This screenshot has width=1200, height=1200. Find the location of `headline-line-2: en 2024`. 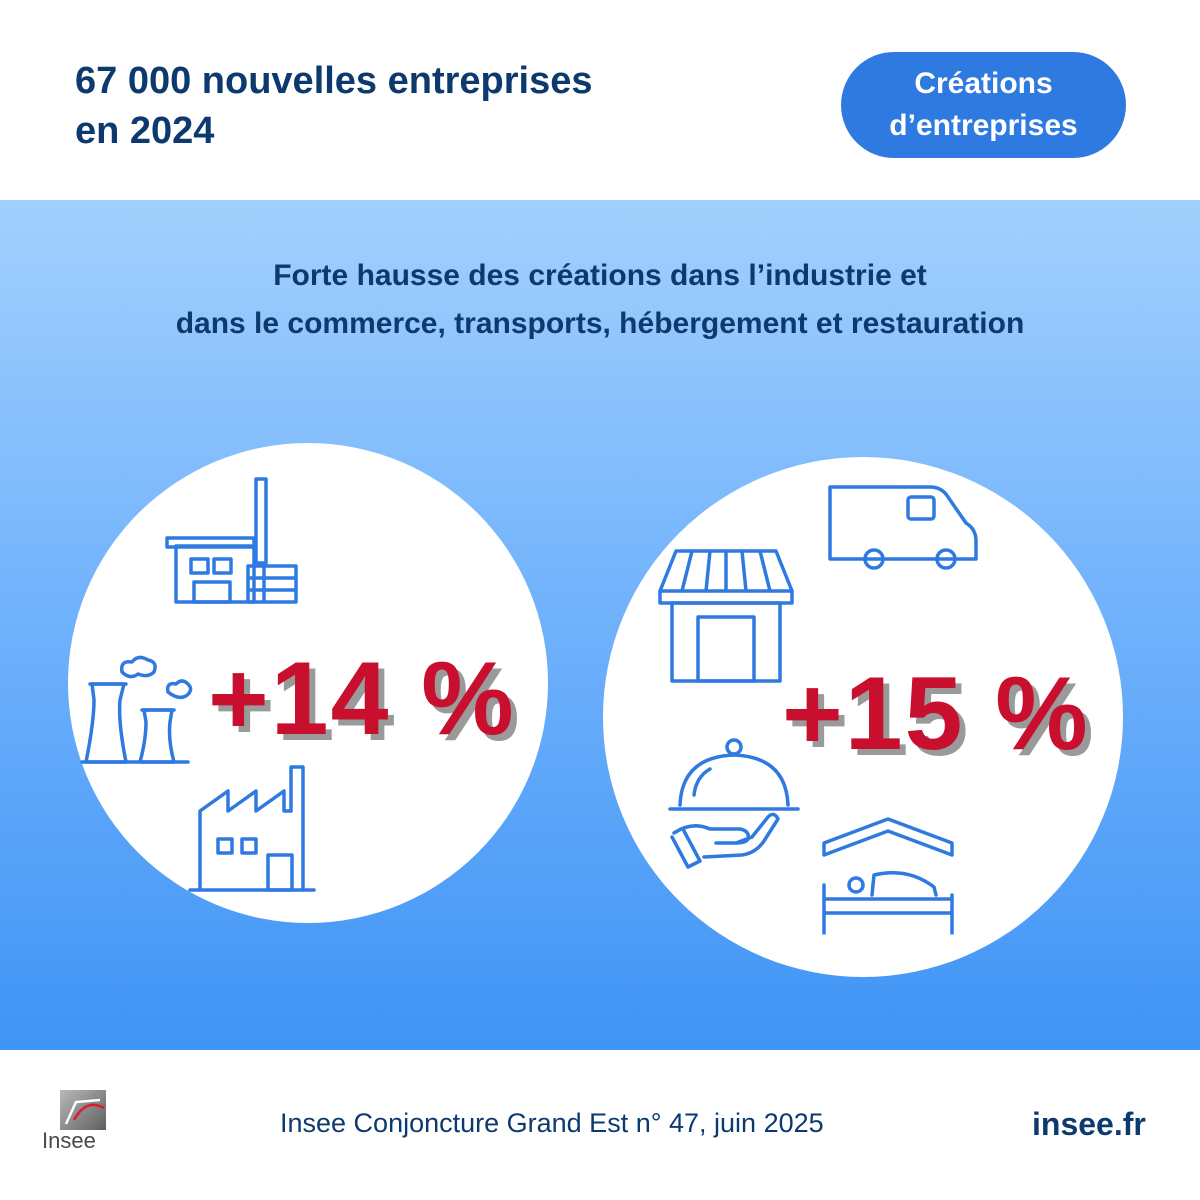

headline-line-2: en 2024 is located at coordinates (145, 131).